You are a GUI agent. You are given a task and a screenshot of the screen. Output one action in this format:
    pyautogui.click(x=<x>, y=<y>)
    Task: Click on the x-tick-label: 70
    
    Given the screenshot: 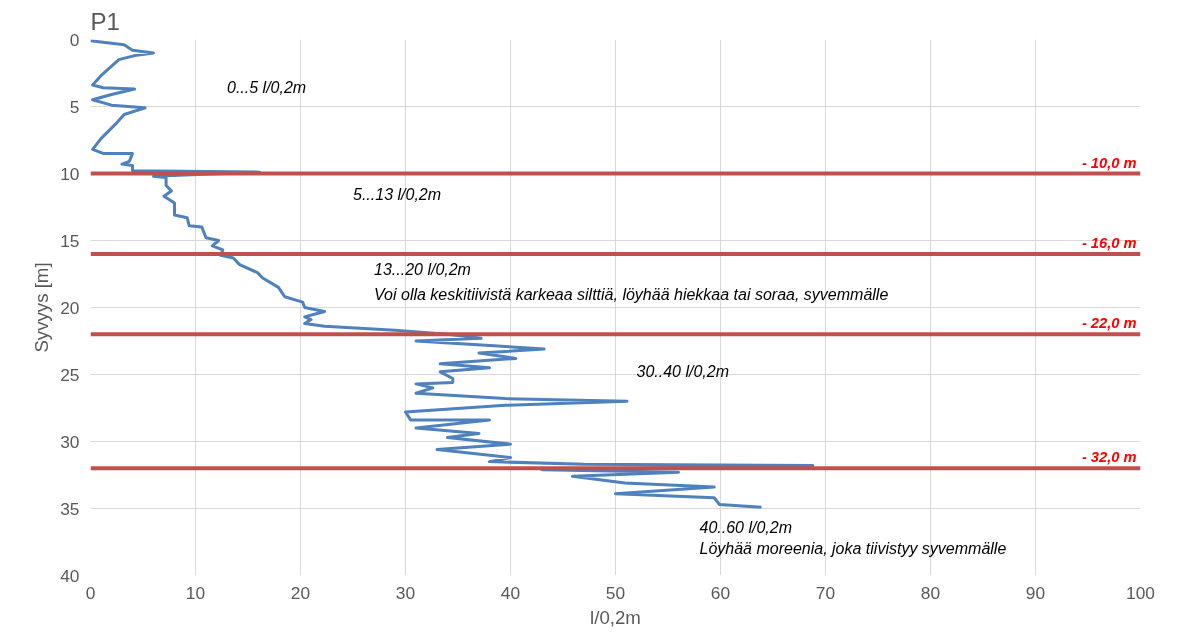 What is the action you would take?
    pyautogui.click(x=825, y=592)
    